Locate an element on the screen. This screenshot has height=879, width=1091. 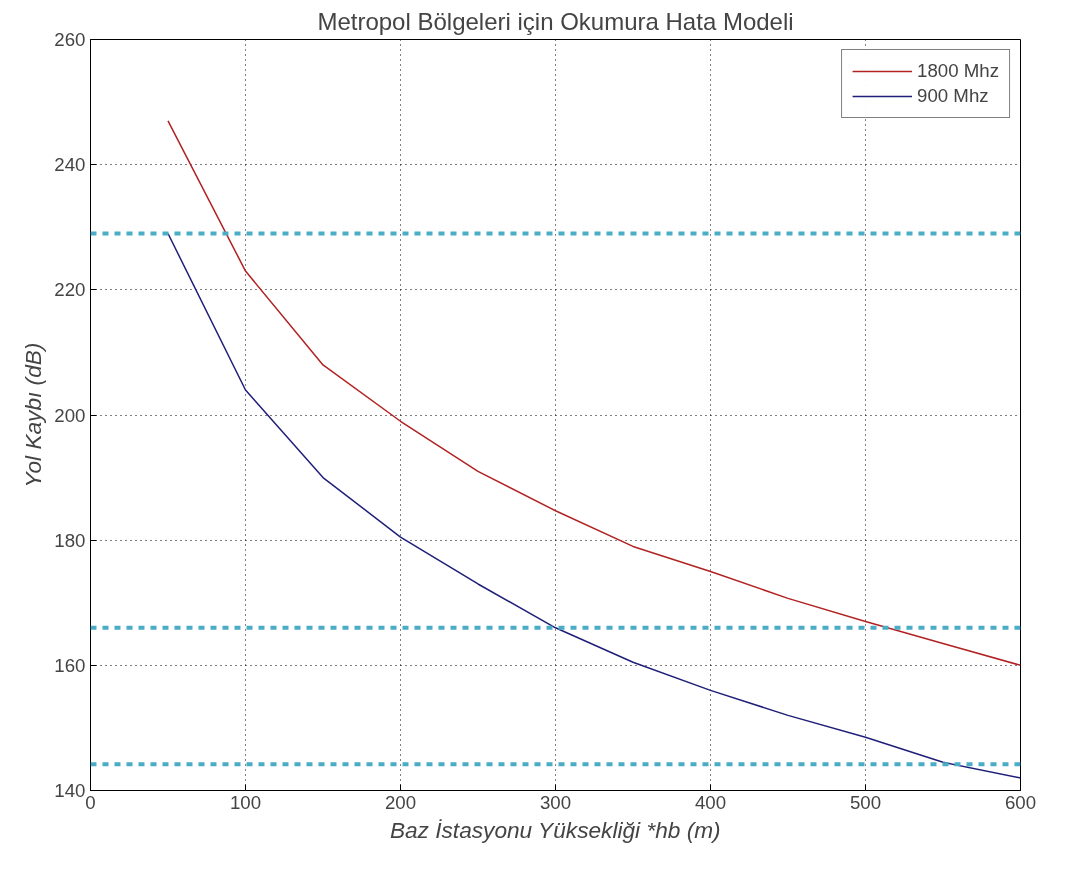
y-tick-label: 200 is located at coordinates (70, 415).